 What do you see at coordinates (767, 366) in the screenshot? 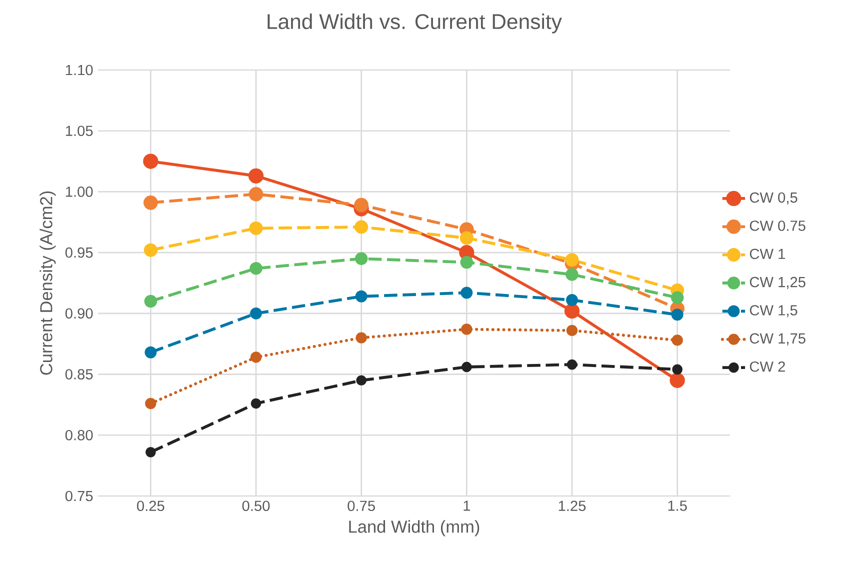
I see `legend-label: CW 2` at bounding box center [767, 366].